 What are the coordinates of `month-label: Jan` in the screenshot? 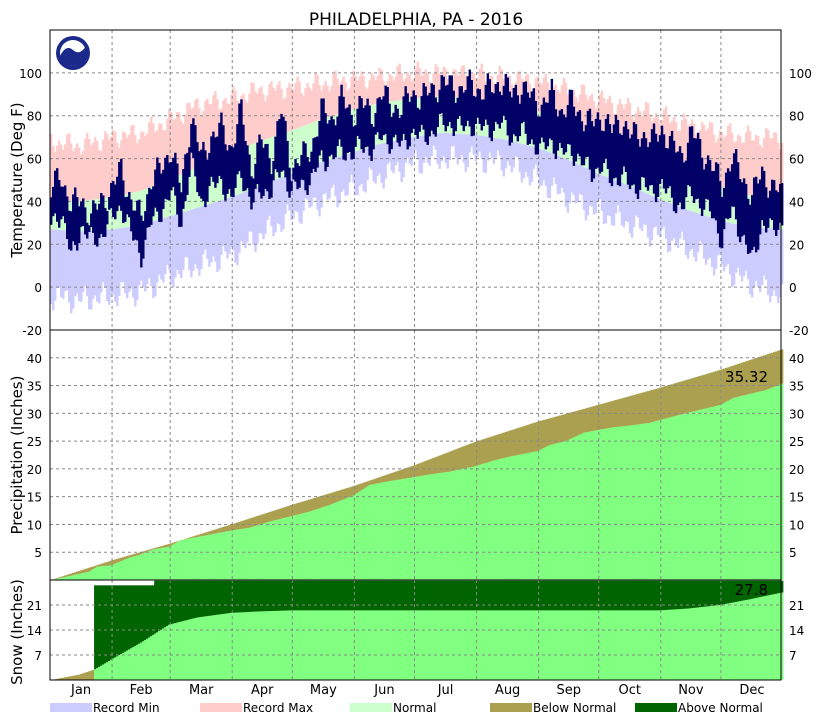 It's located at (80, 690).